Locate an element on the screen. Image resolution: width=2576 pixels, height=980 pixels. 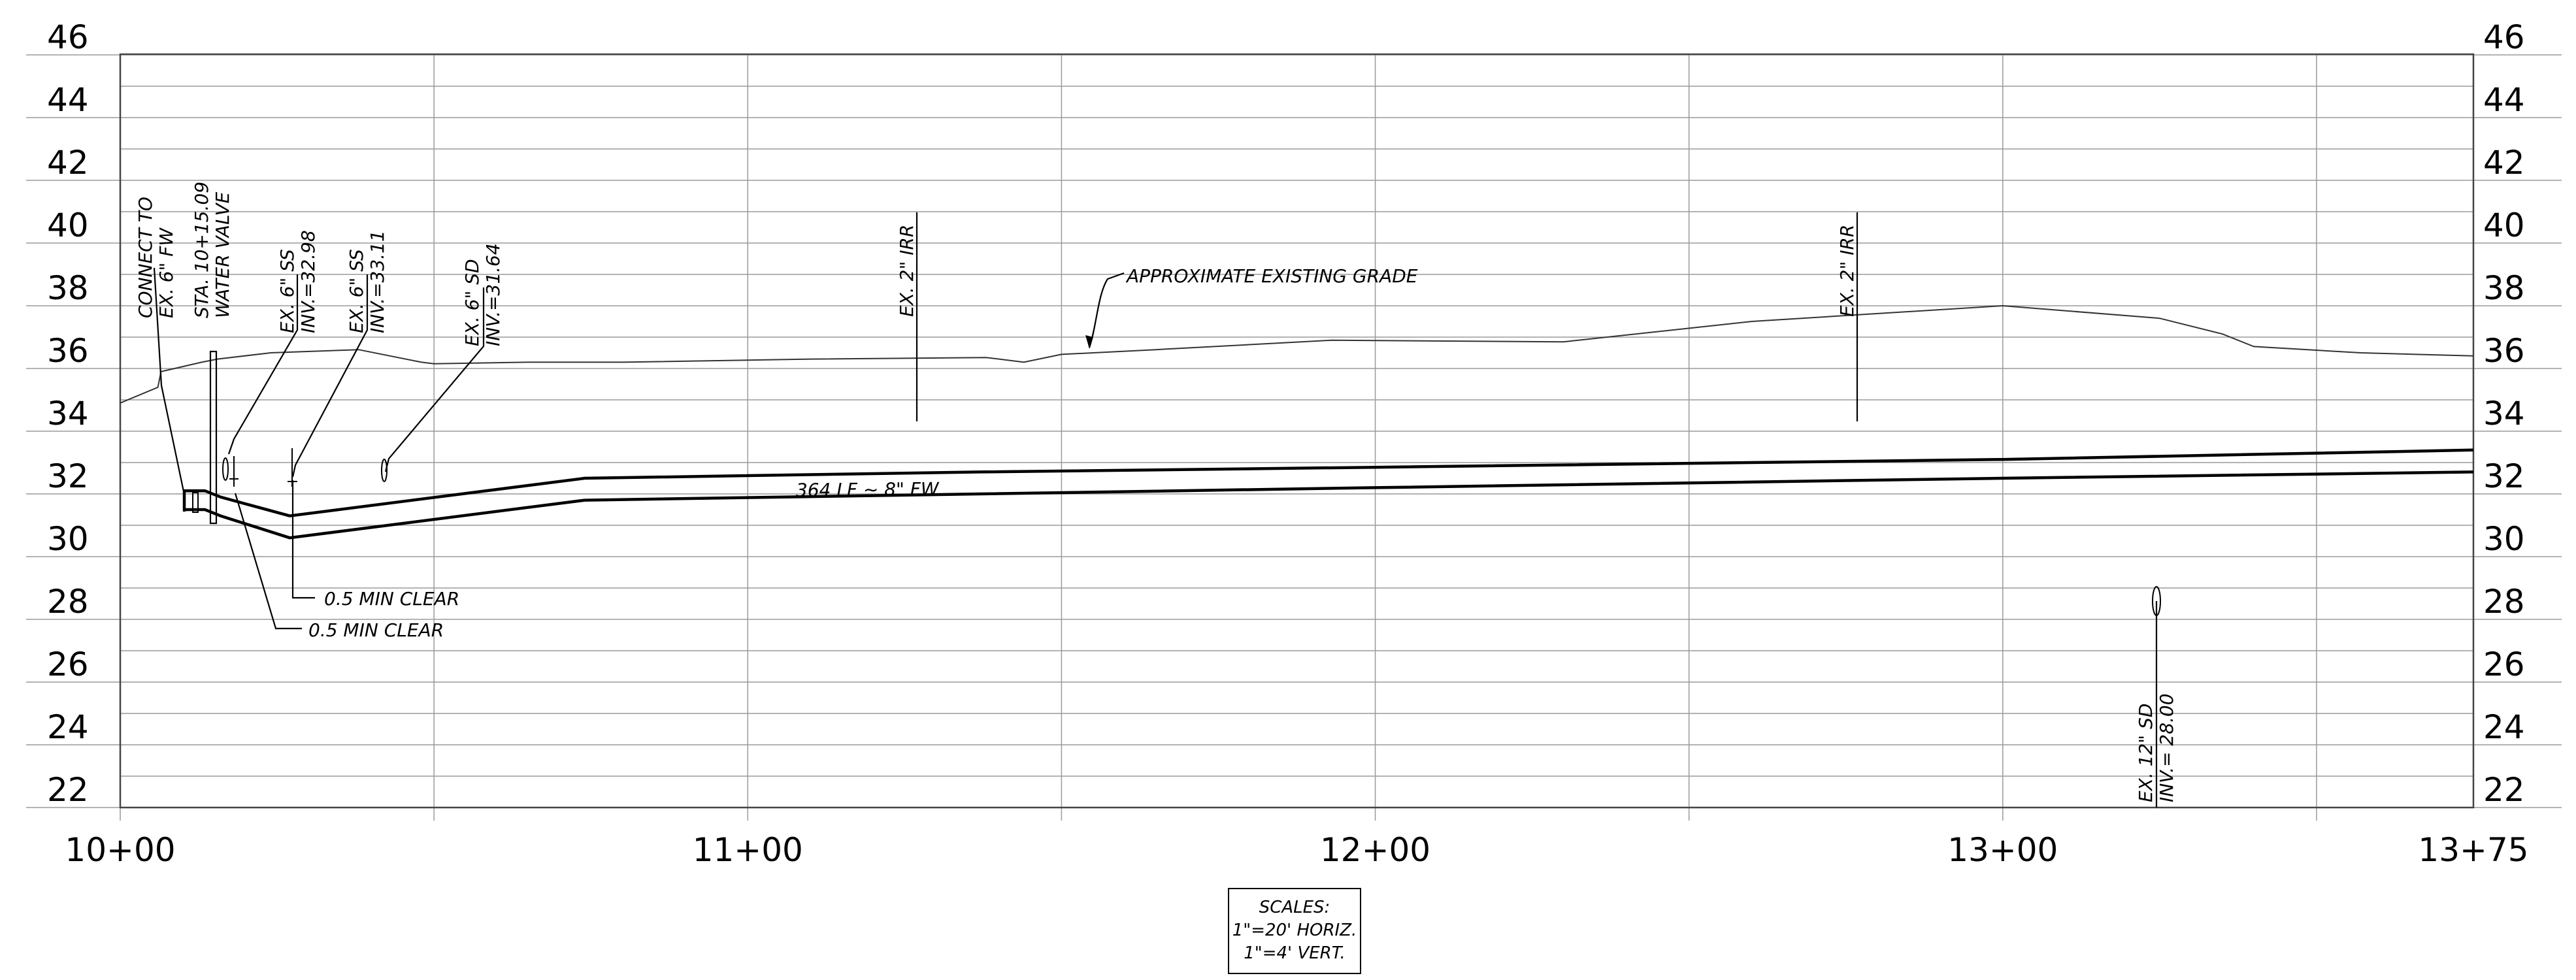
pipe-bottom-line is located at coordinates (1328, 505).